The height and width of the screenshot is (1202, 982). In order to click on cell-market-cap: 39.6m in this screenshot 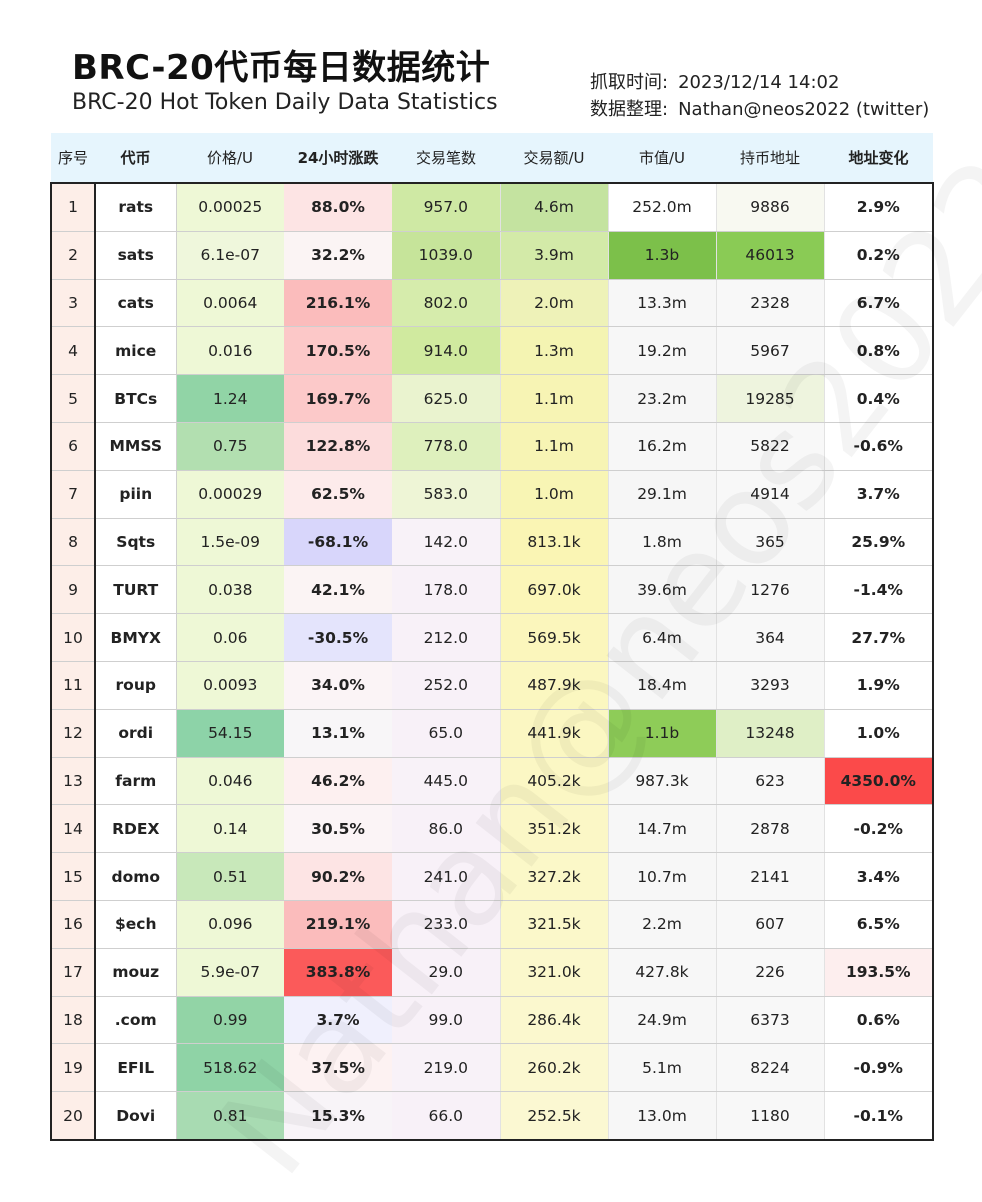, I will do `click(662, 590)`.